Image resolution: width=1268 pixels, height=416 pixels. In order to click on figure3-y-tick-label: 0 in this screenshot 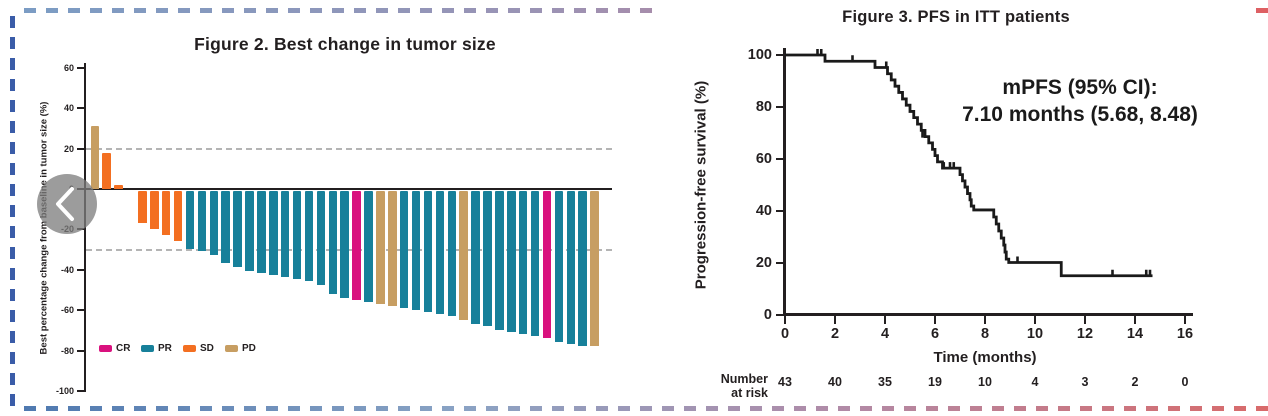, I will do `click(767, 315)`.